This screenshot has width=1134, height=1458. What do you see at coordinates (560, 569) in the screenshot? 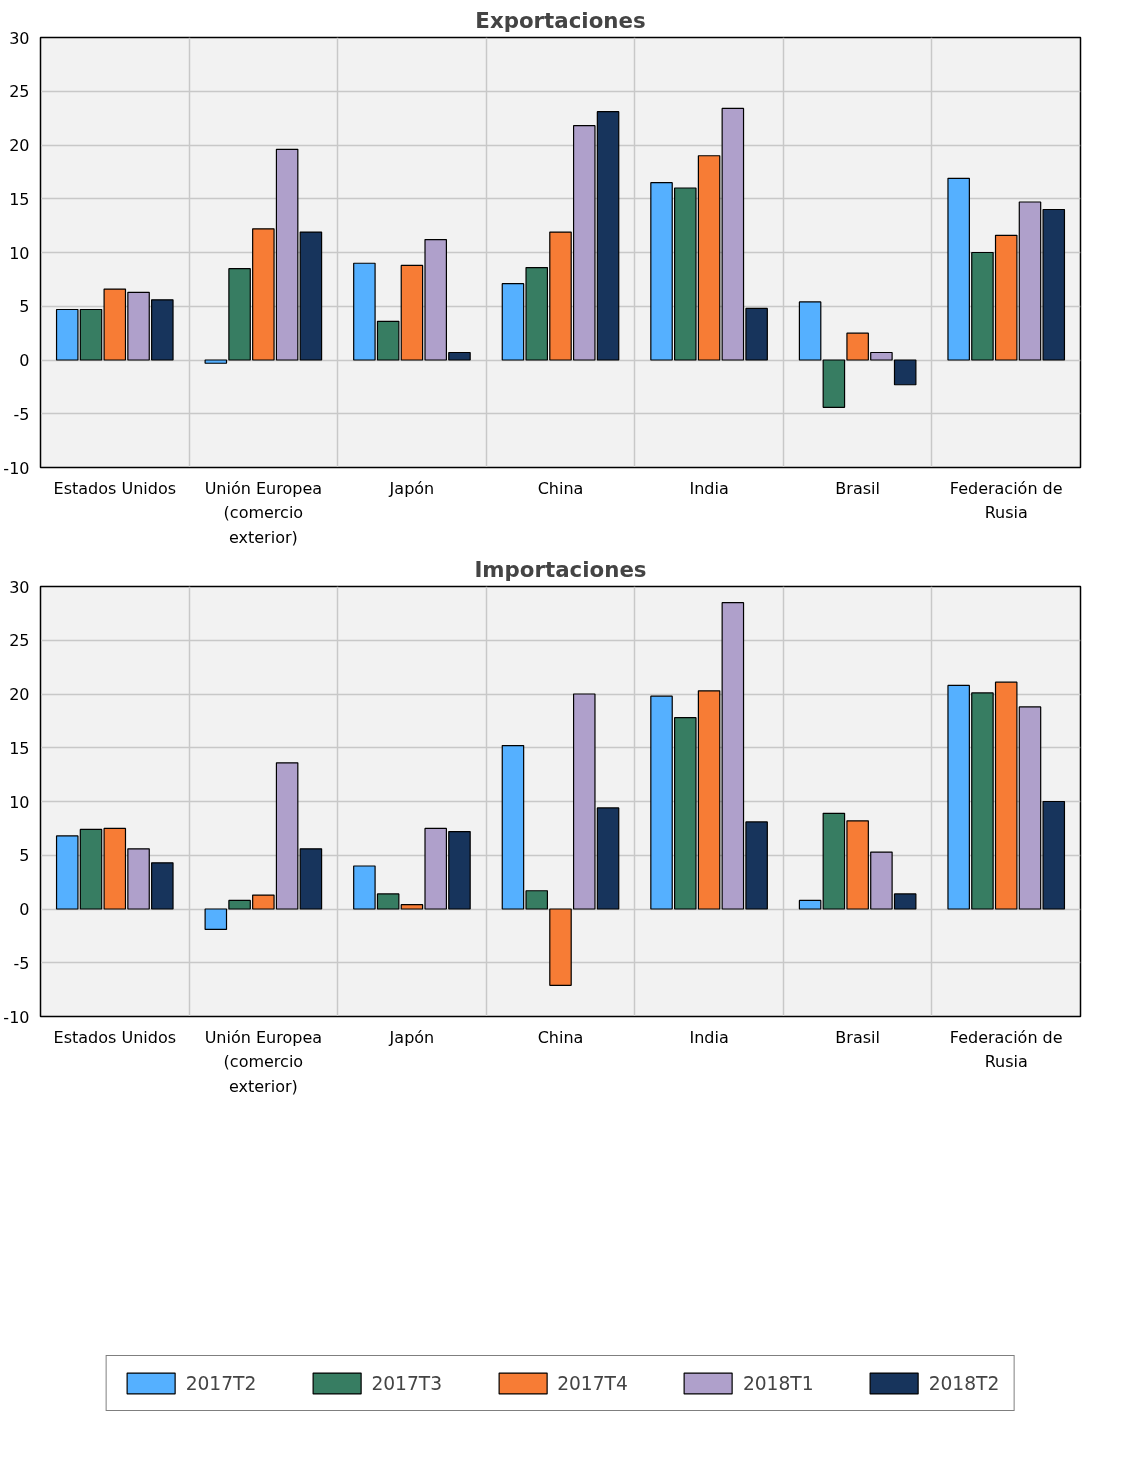
I see `chart-title: Importaciones` at bounding box center [560, 569].